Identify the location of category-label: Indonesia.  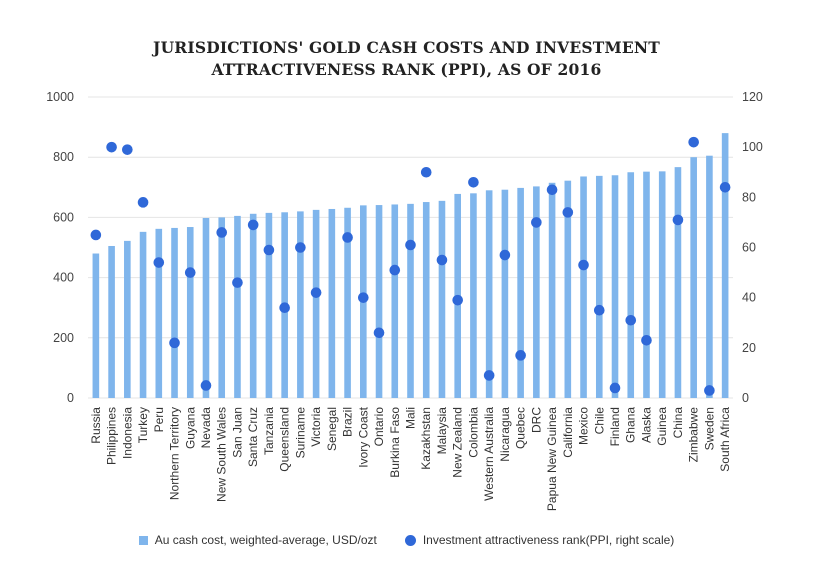
(127, 433).